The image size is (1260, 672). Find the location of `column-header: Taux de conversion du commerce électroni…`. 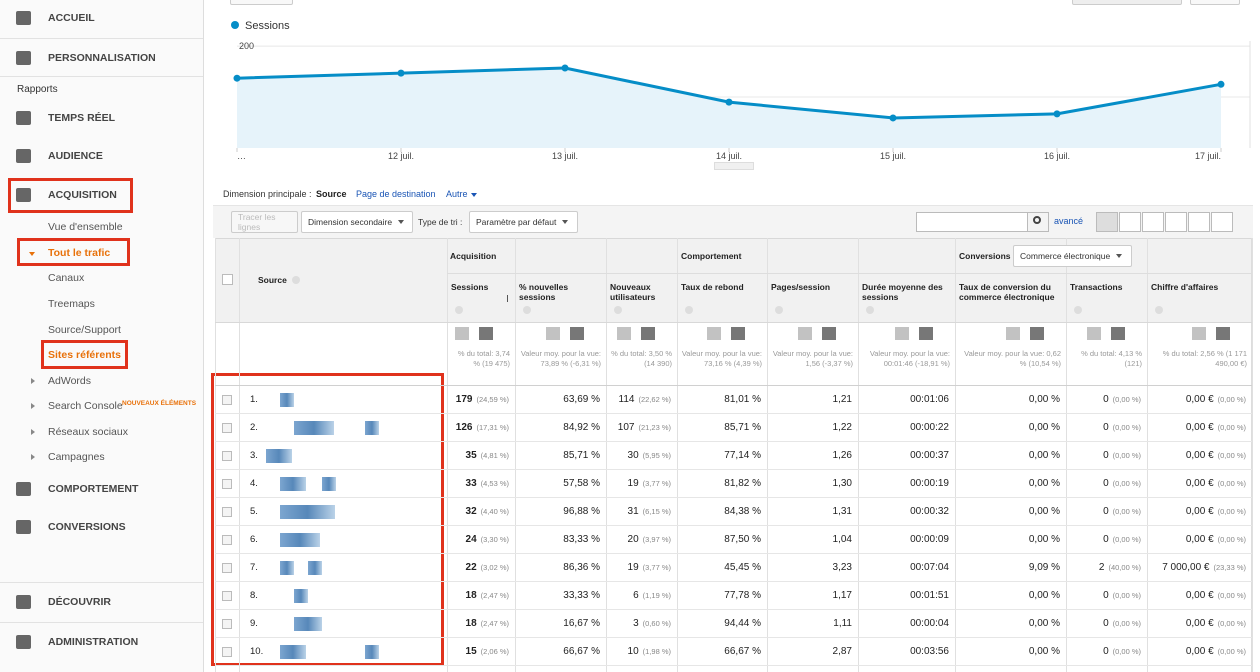

column-header: Taux de conversion du commerce électroni… is located at coordinates (1007, 292).